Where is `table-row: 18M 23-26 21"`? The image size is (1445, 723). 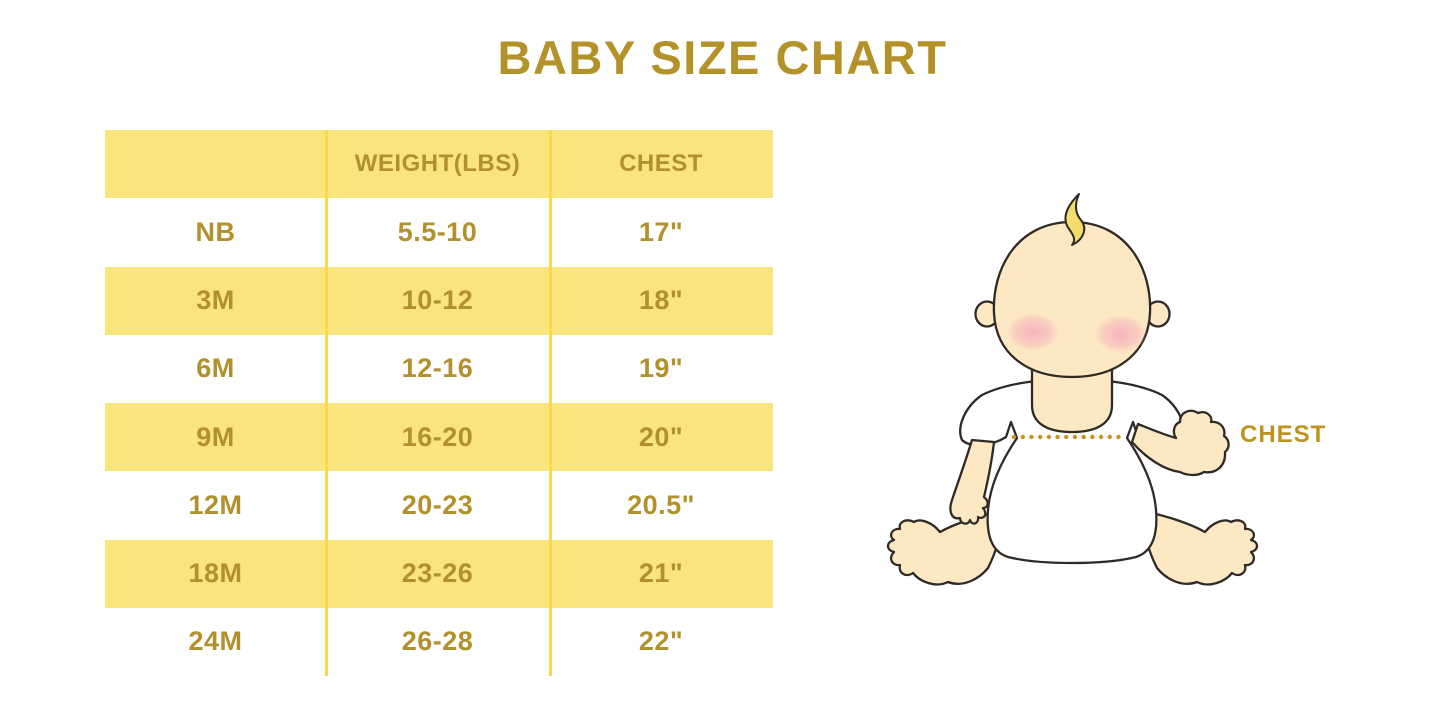 table-row: 18M 23-26 21" is located at coordinates (439, 573).